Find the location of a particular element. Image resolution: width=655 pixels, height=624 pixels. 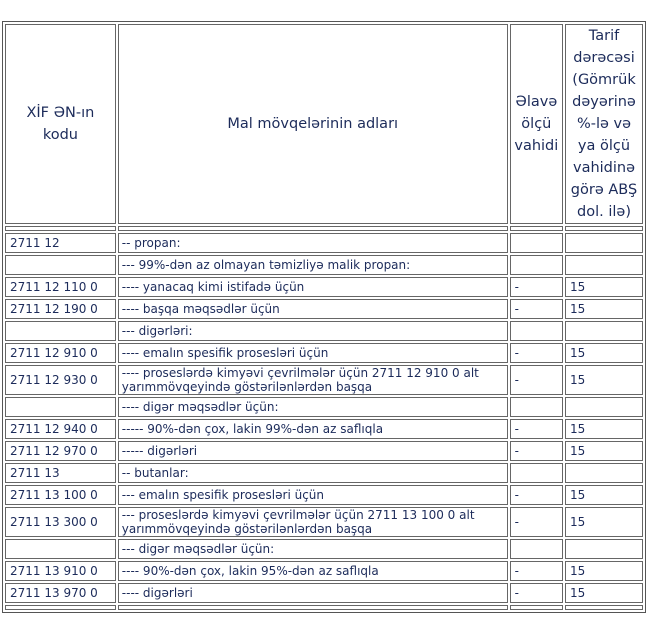

cell-code: 2711 12 970 0 is located at coordinates (60, 451).